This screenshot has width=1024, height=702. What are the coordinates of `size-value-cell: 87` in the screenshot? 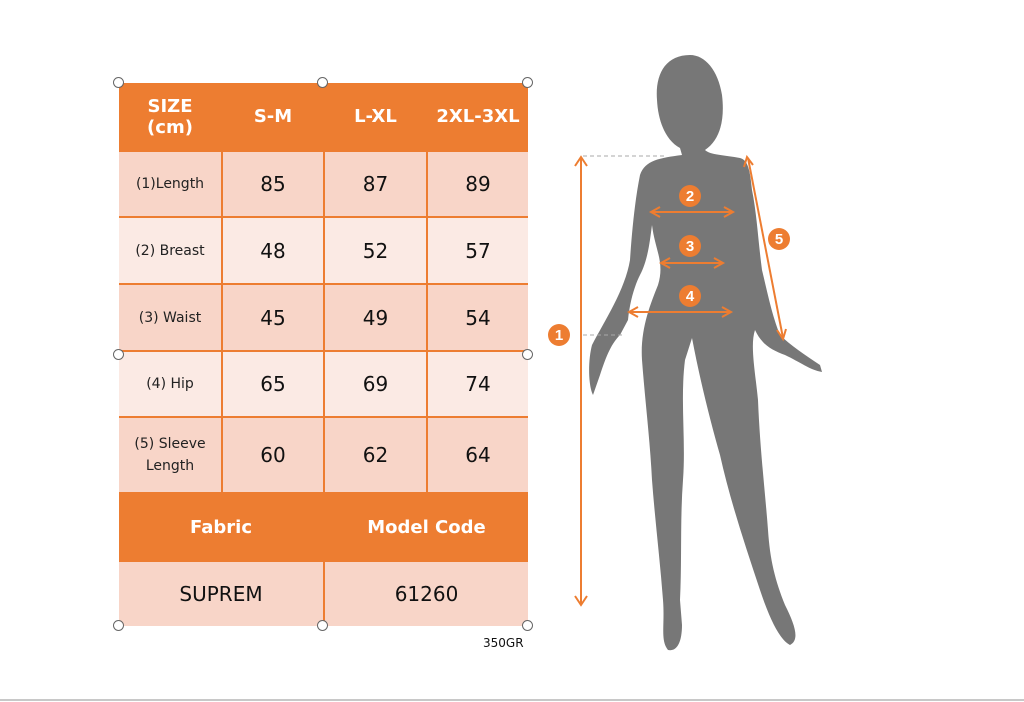 It's located at (375, 184).